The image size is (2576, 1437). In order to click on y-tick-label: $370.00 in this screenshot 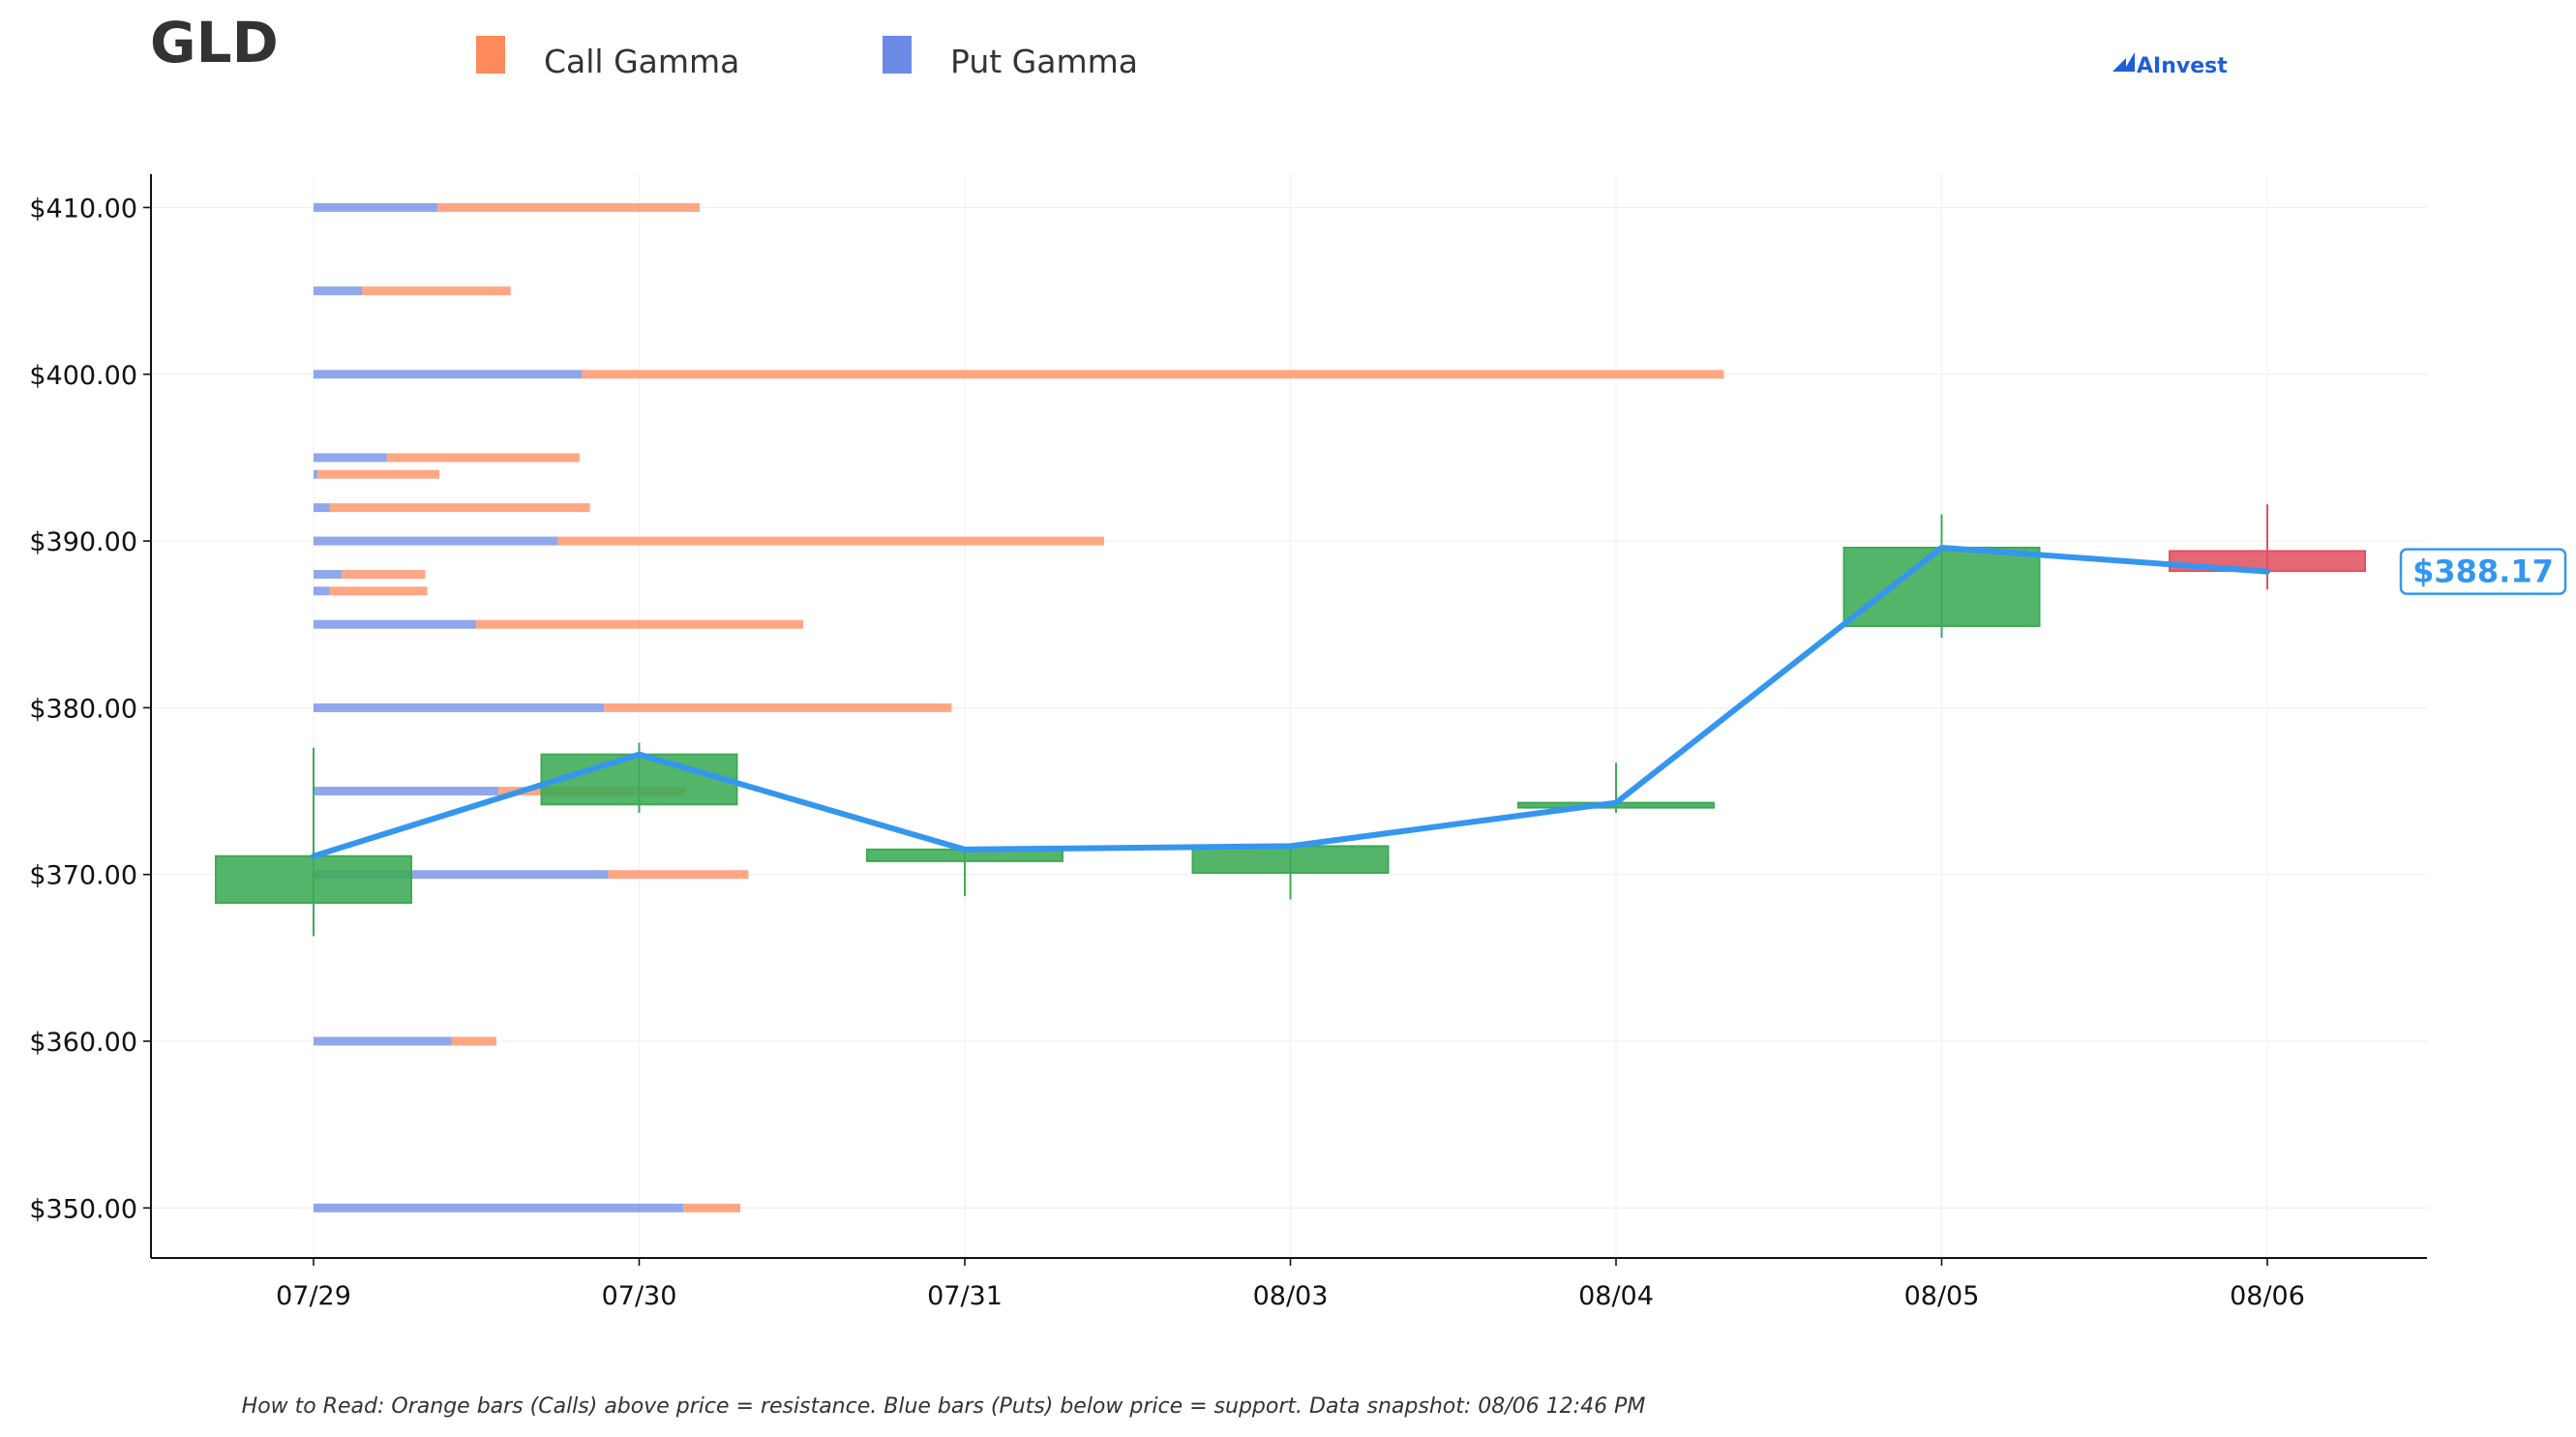, I will do `click(83, 876)`.